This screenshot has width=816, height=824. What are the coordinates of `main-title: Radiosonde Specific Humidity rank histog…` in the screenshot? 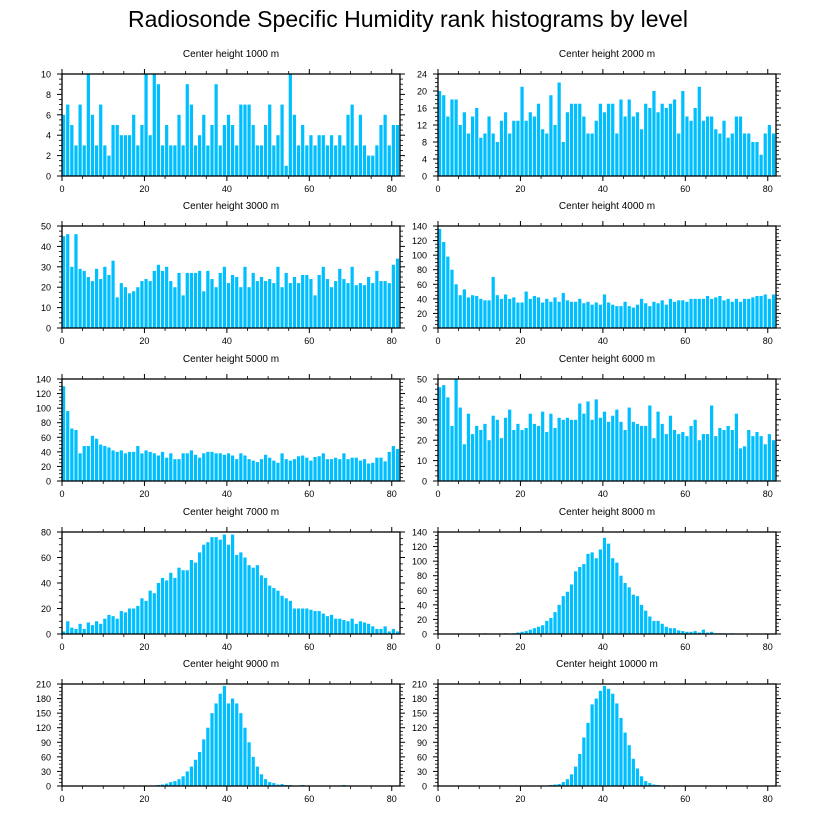 It's located at (408, 19).